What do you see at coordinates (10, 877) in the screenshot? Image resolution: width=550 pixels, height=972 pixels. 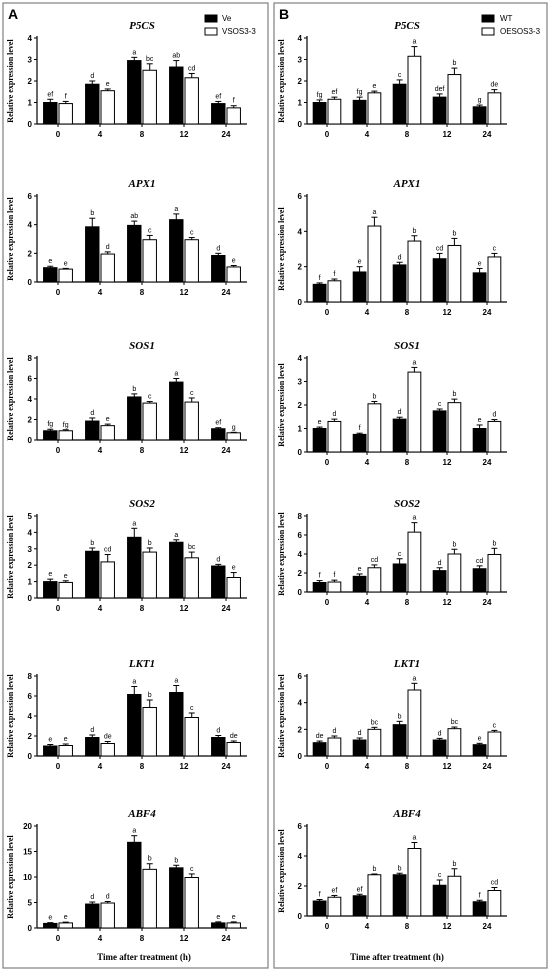 I see `y-axis-label: Relative expression level` at bounding box center [10, 877].